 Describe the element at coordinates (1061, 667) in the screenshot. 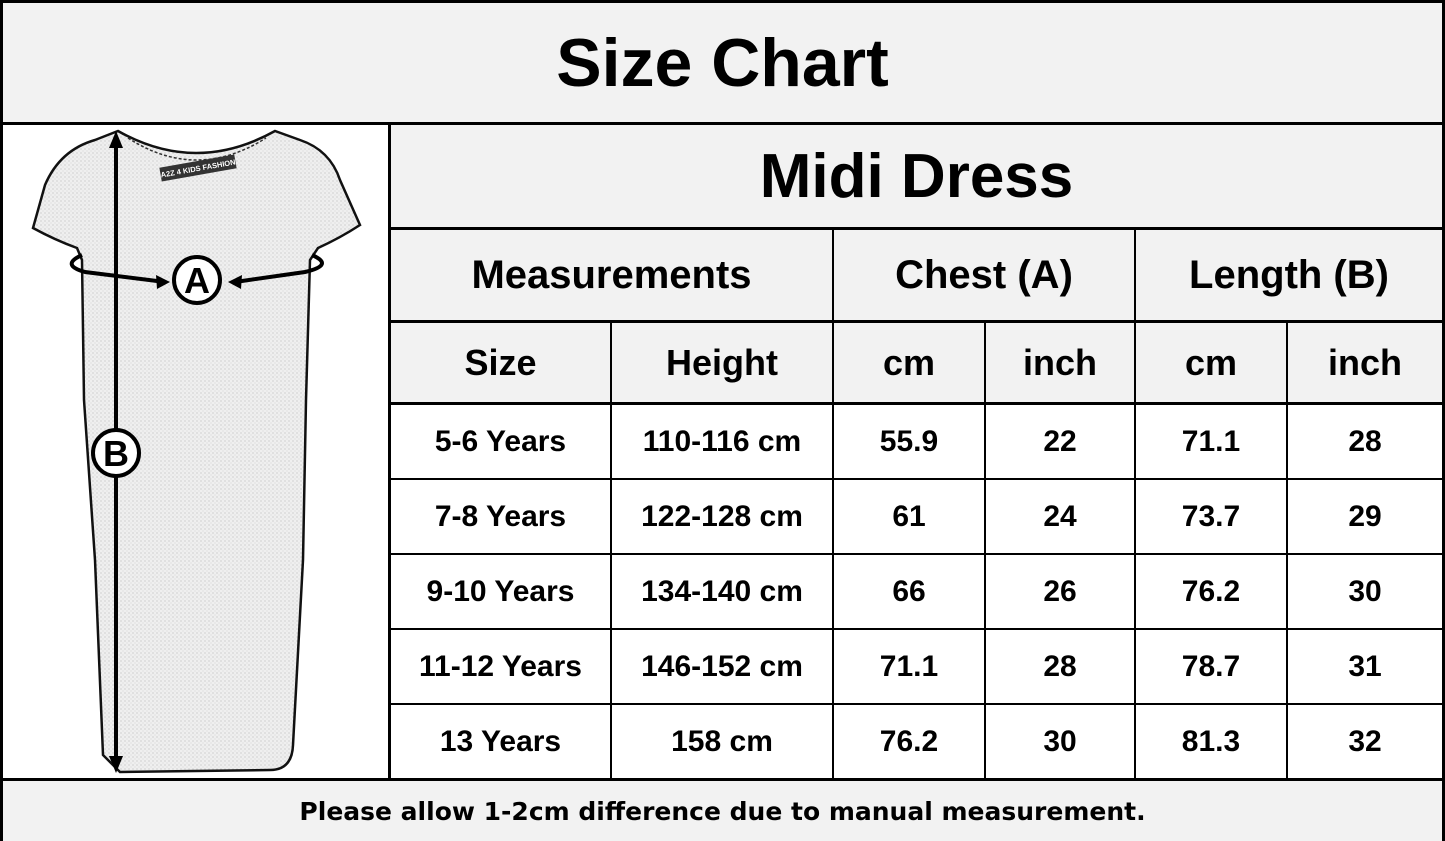

I see `table-cell-chest-inch: 28` at that location.